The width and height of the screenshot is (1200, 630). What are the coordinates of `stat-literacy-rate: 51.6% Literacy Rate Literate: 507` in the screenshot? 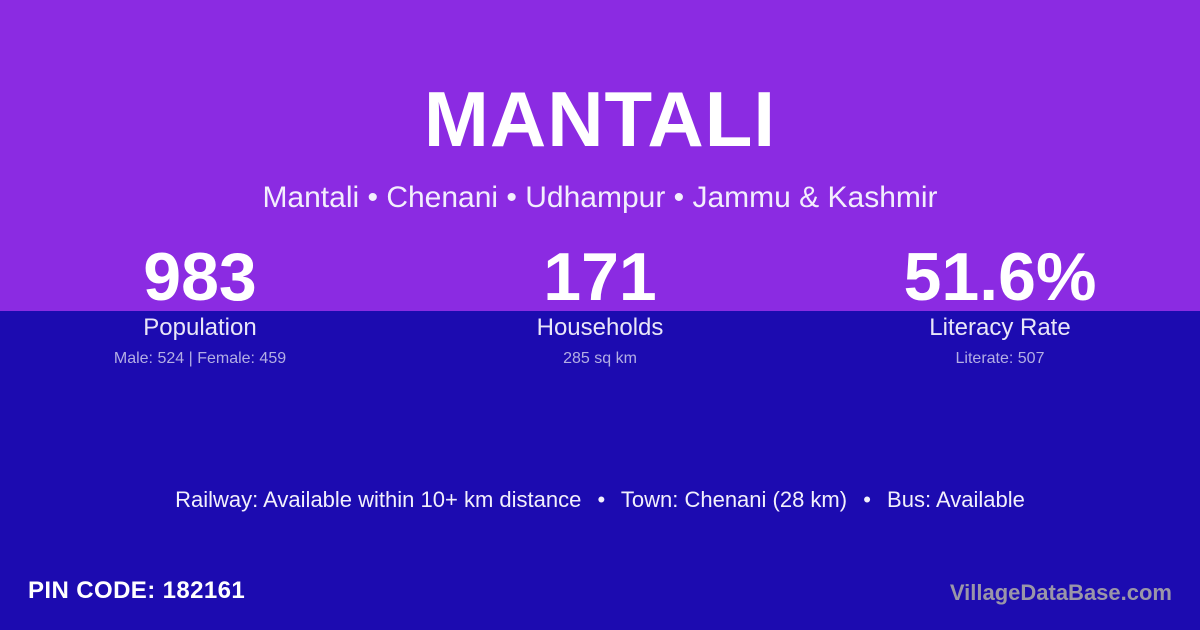 It's located at (1000, 306).